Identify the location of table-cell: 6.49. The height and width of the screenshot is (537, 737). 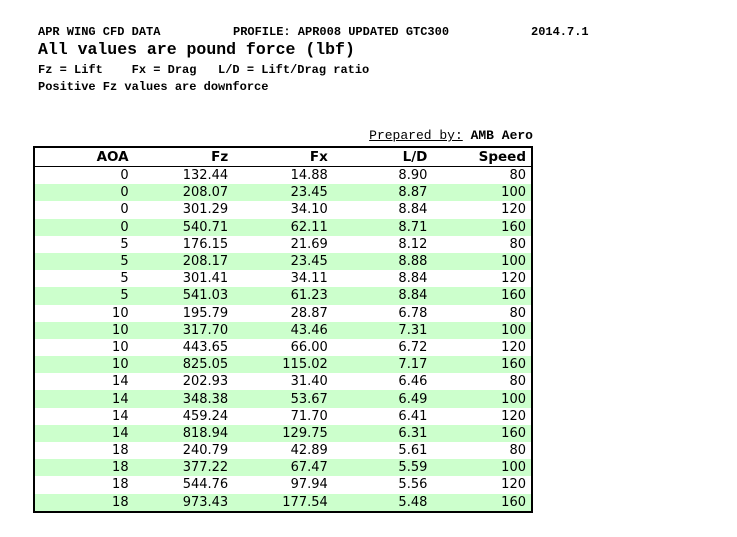
(413, 399).